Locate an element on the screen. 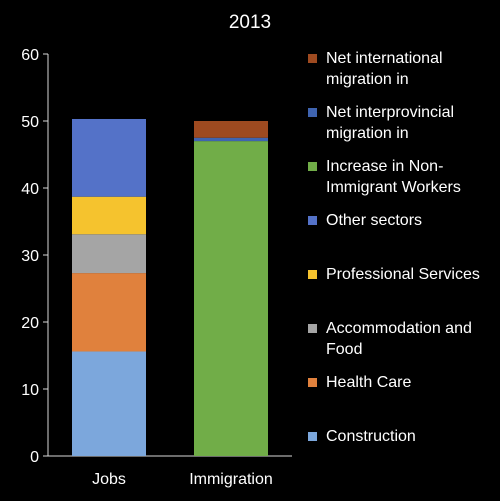 The height and width of the screenshot is (501, 500). legend-item: Increase in Non-Immigrant Workers is located at coordinates (404, 177).